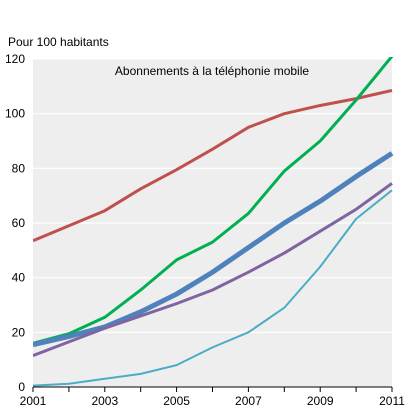 The image size is (415, 416). Describe the element at coordinates (392, 401) in the screenshot. I see `x-tick-label: 2011` at that location.